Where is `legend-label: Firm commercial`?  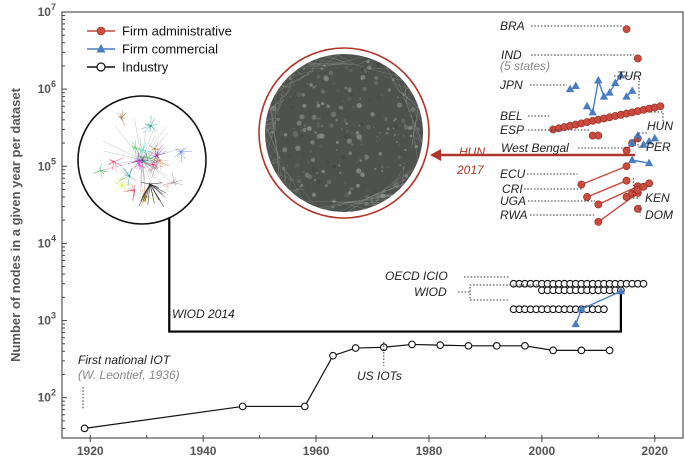 legend-label: Firm commercial is located at coordinates (170, 49).